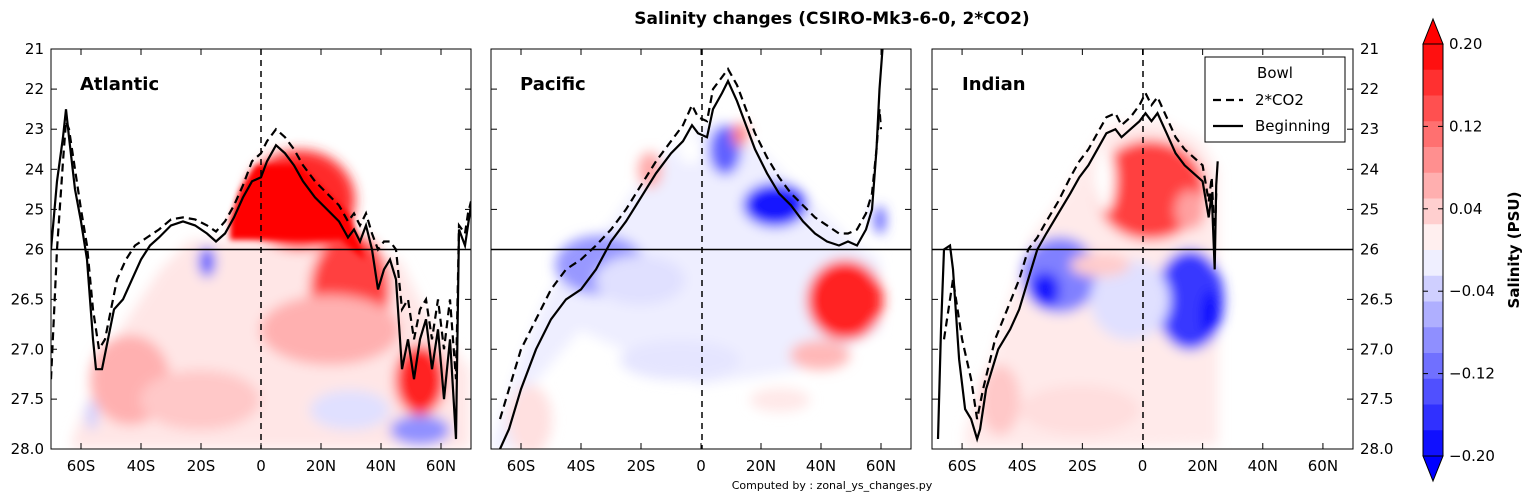  What do you see at coordinates (1369, 209) in the screenshot?
I see `y-tick-label-right: 25` at bounding box center [1369, 209].